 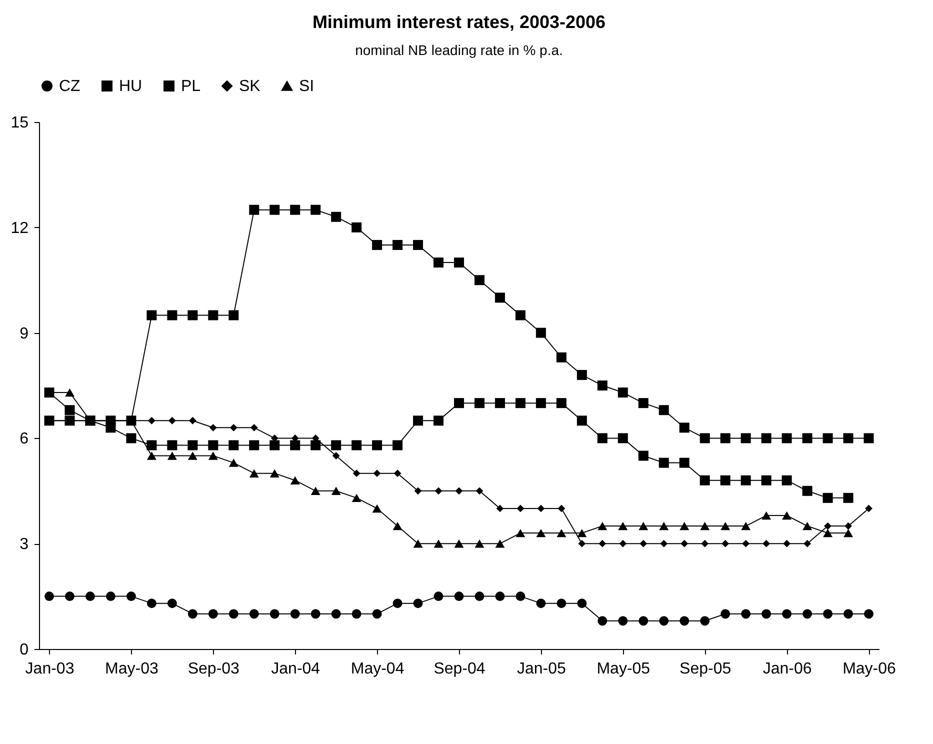 What do you see at coordinates (24, 545) in the screenshot?
I see `y-tick-label: 3` at bounding box center [24, 545].